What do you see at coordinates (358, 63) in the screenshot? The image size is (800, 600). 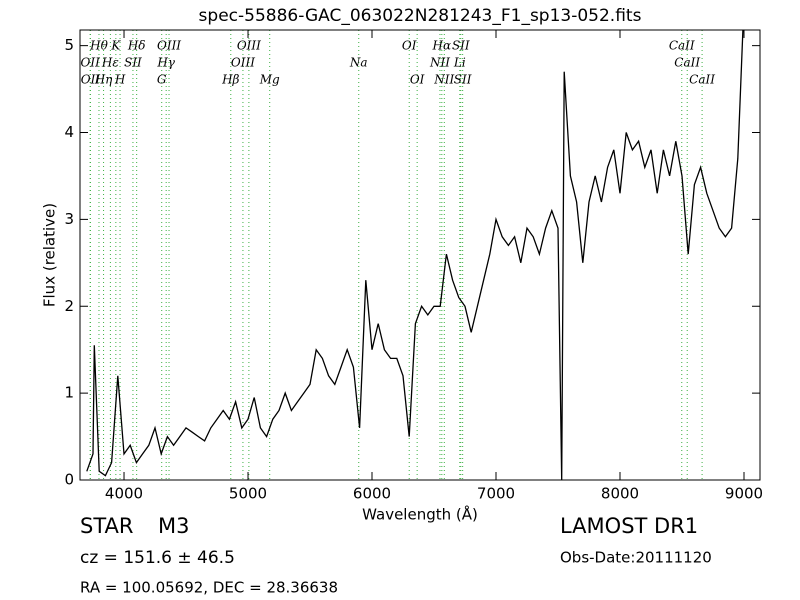 I see `spectral-line-label: Na` at bounding box center [358, 63].